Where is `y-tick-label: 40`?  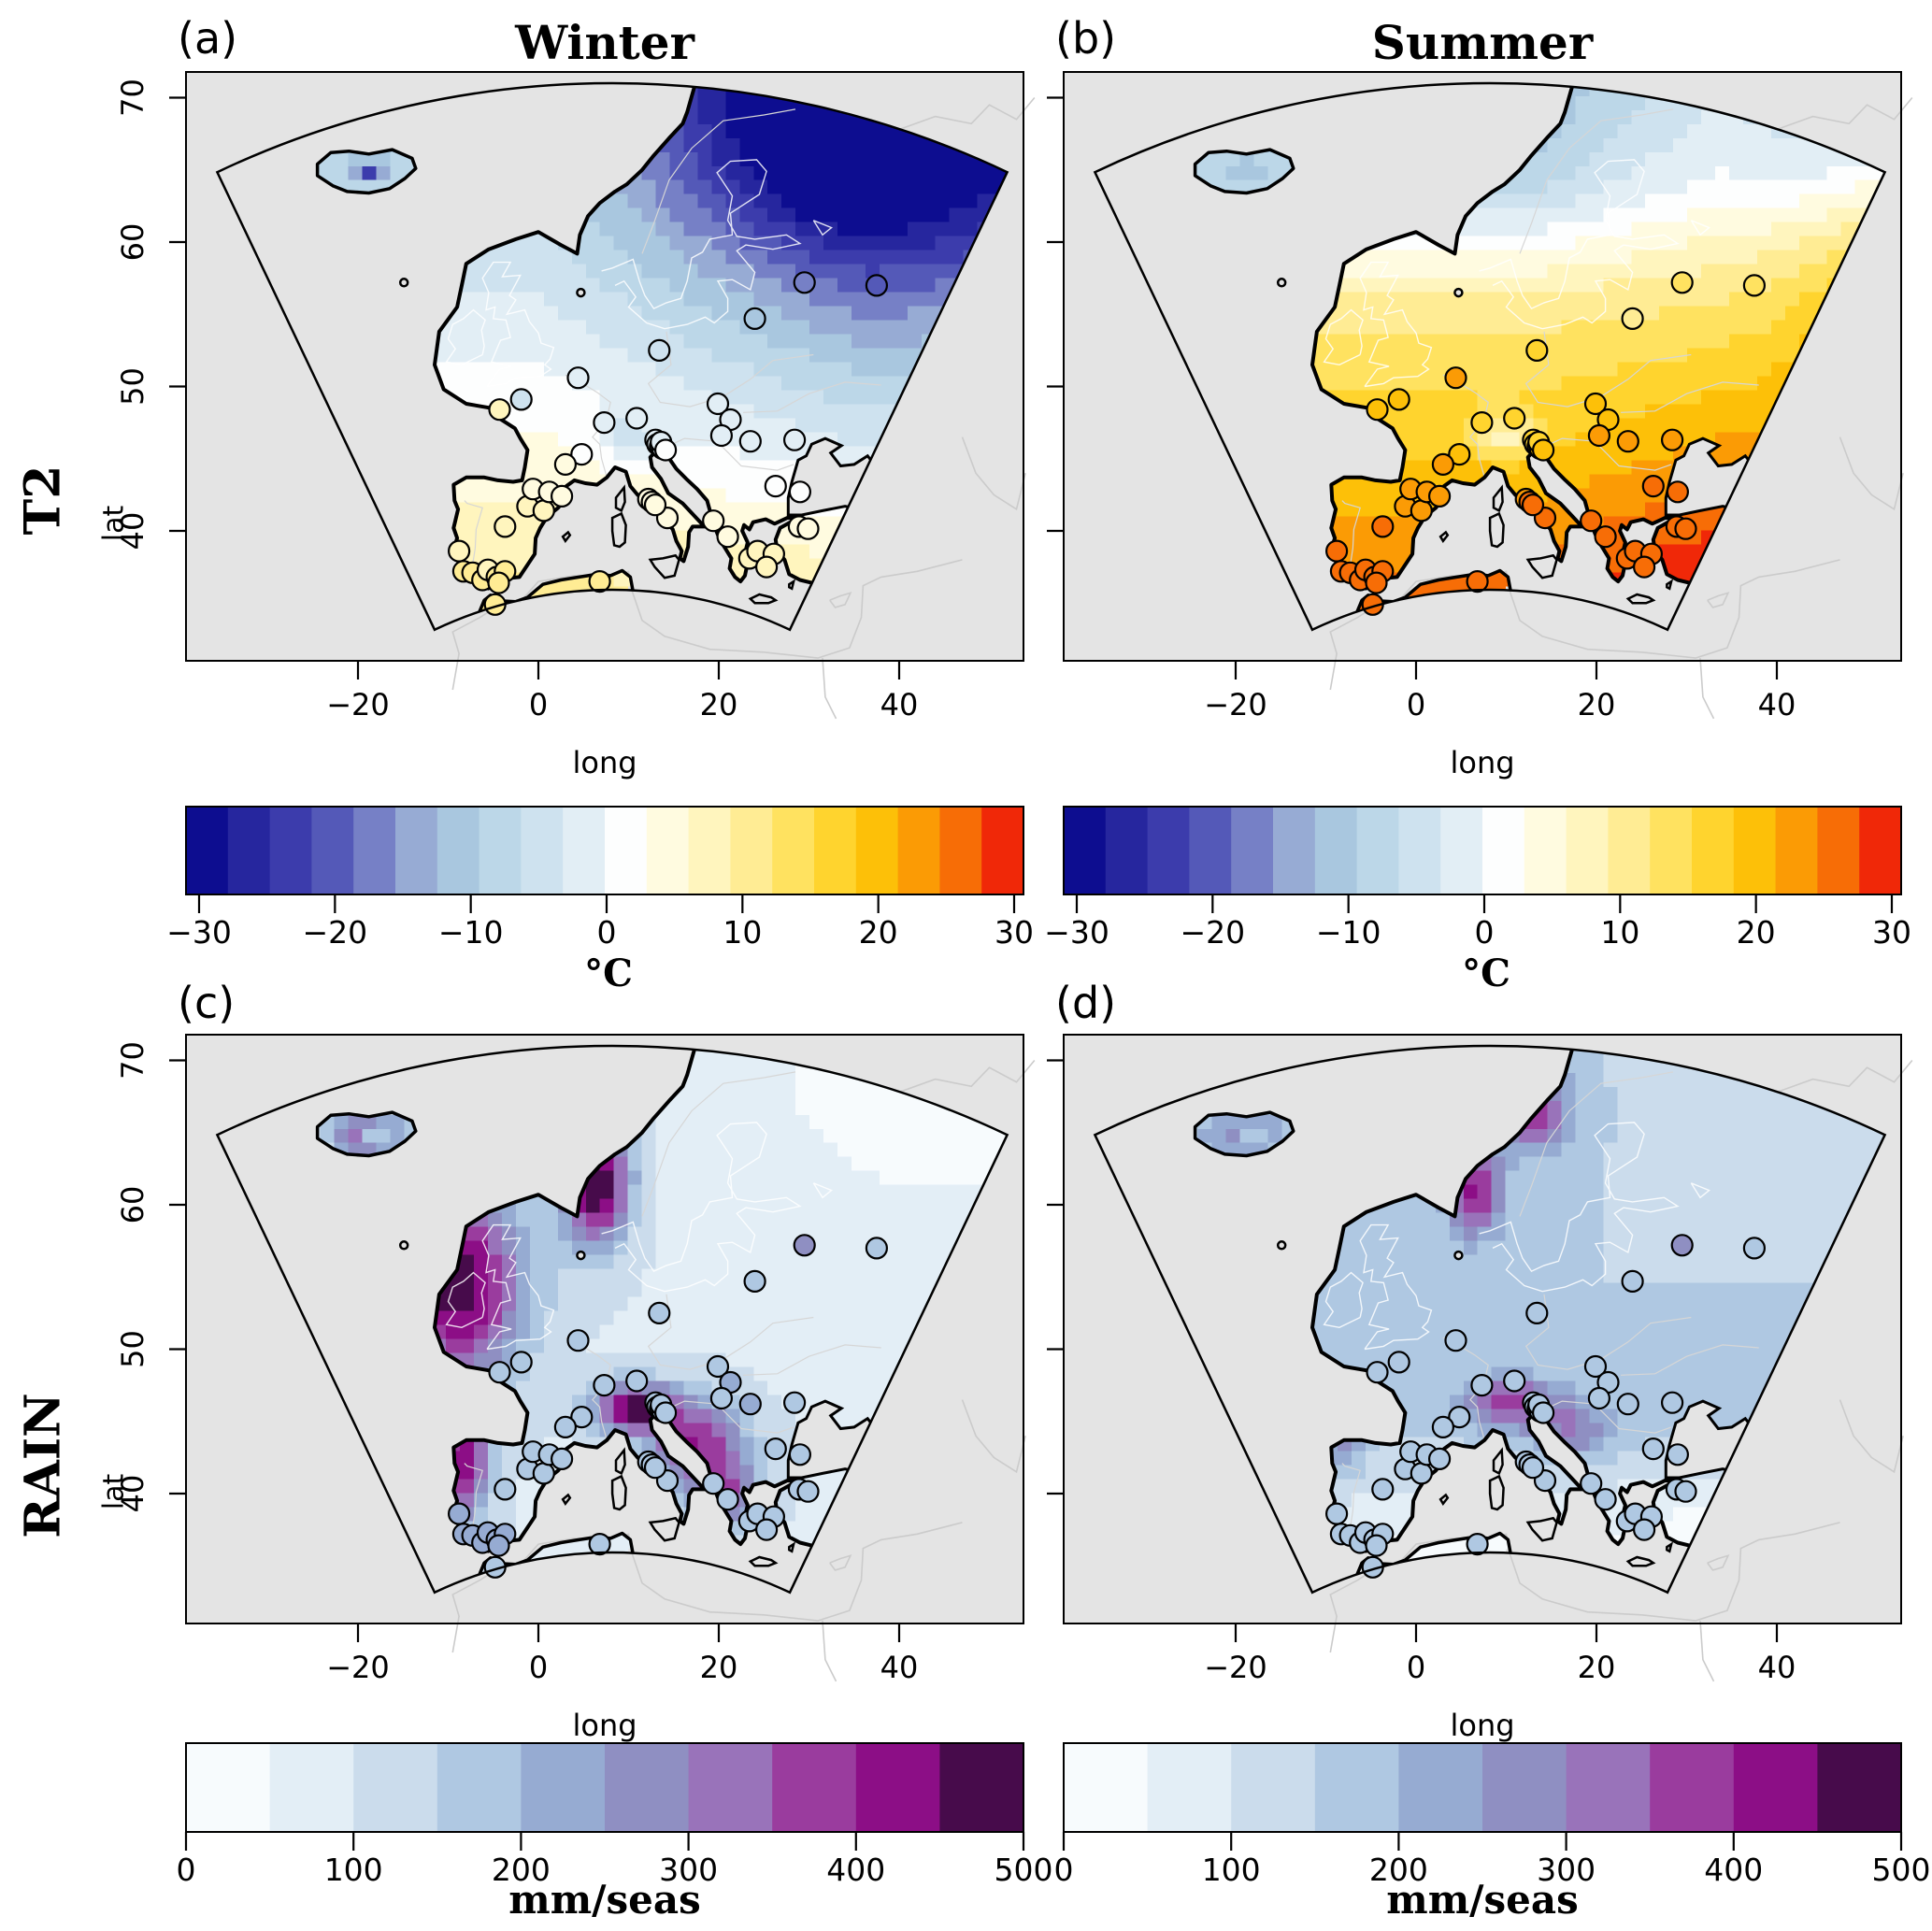 y-tick-label: 40 is located at coordinates (132, 532).